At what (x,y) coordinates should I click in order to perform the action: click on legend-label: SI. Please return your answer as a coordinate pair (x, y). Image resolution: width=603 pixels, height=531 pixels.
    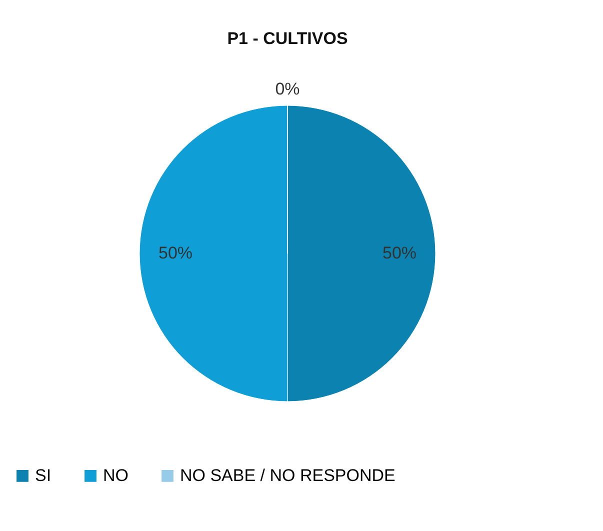
    Looking at the image, I should click on (43, 475).